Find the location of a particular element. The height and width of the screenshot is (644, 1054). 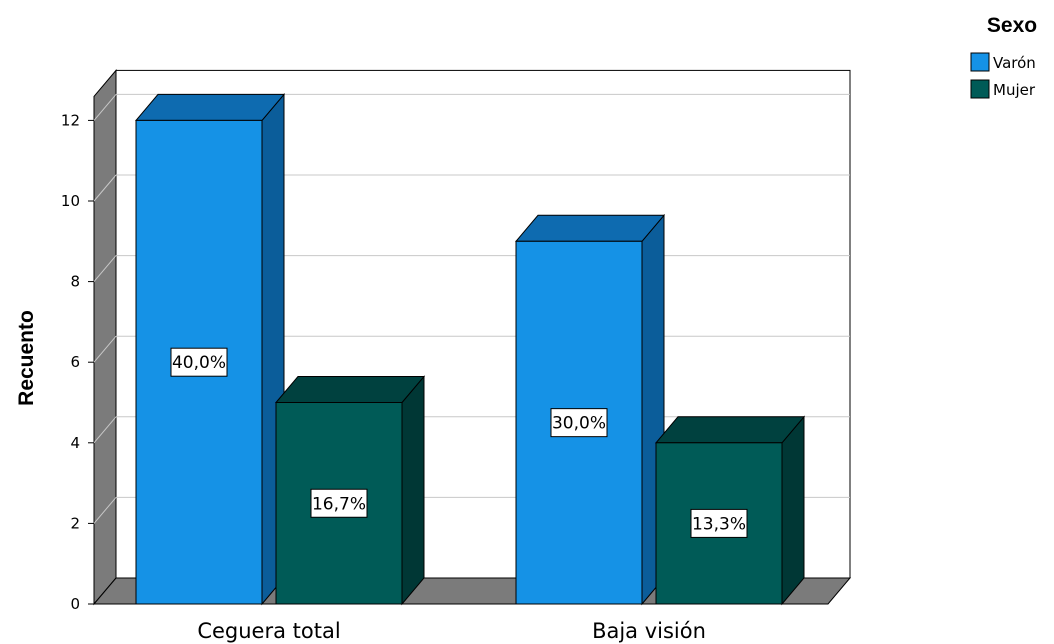

x-category-label: Ceguera total is located at coordinates (268, 631).